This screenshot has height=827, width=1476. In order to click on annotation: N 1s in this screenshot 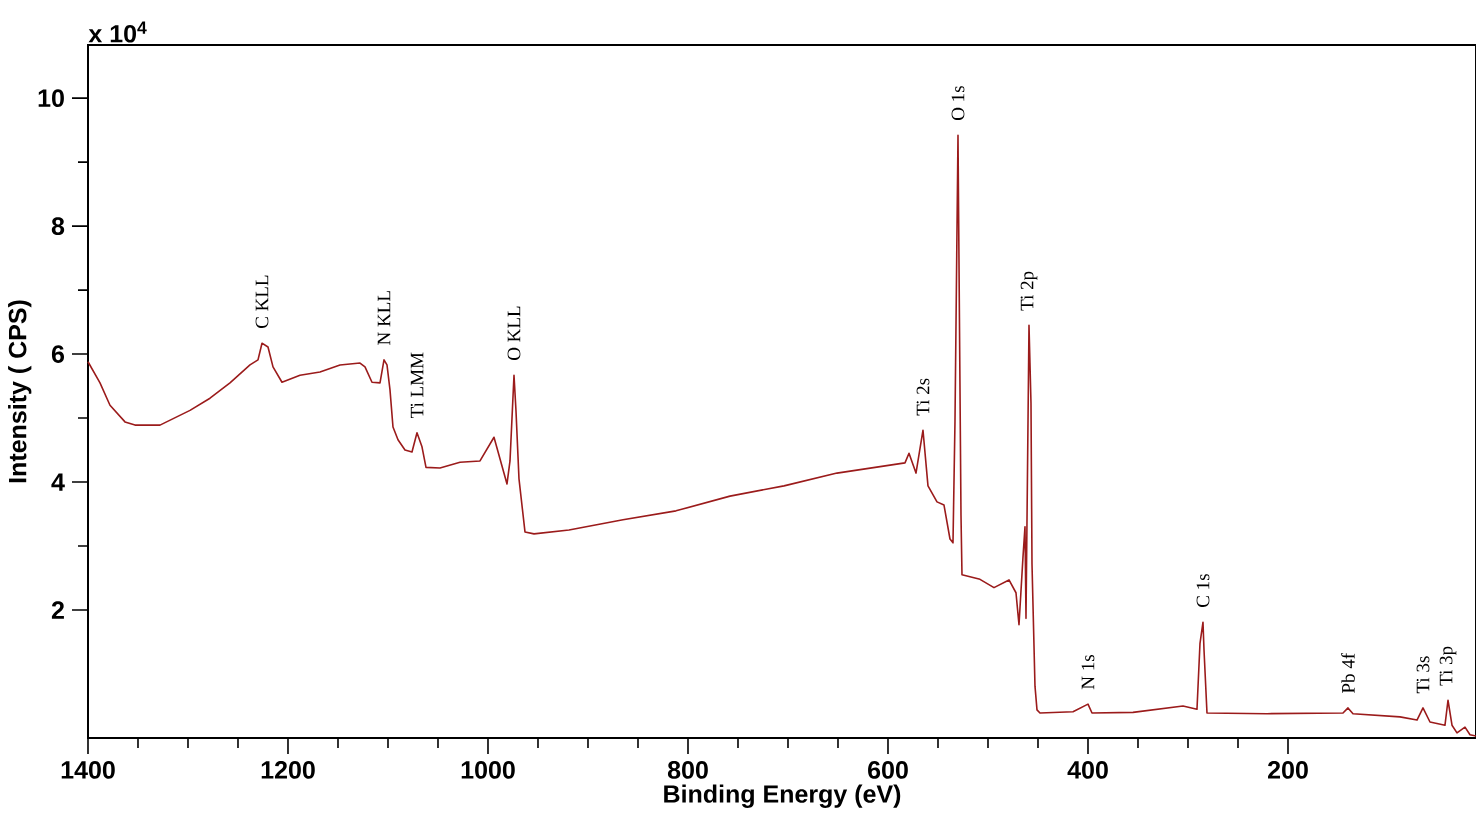, I will do `click(1088, 672)`.